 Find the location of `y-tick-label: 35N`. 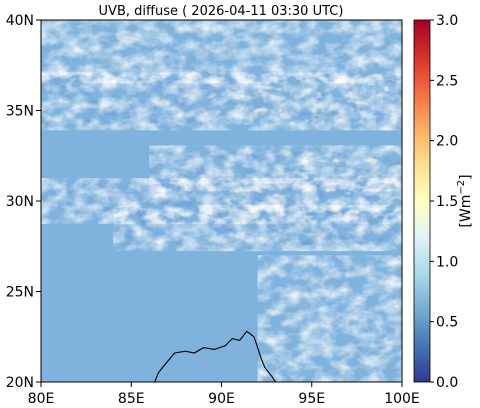

y-tick-label: 35N is located at coordinates (20, 112).